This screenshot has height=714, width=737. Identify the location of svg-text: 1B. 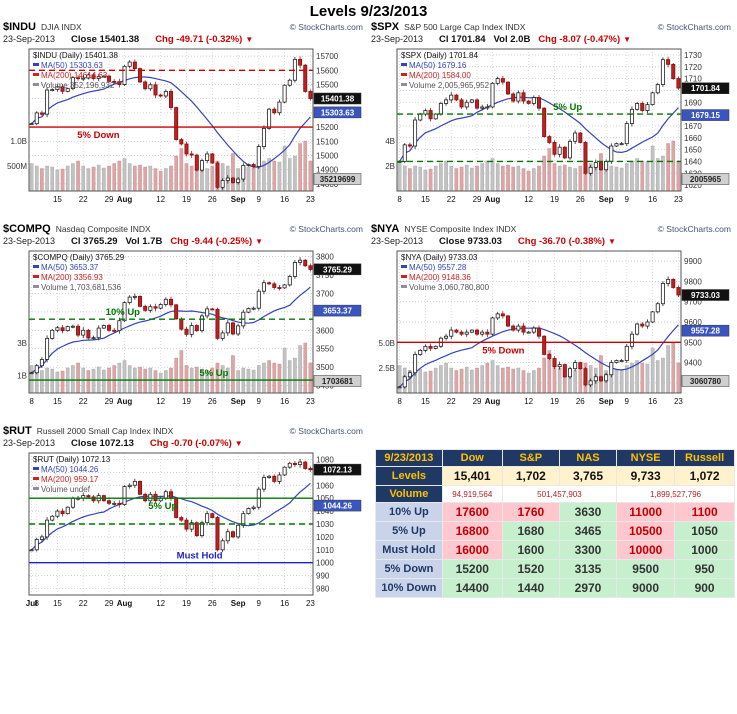
(22, 376).